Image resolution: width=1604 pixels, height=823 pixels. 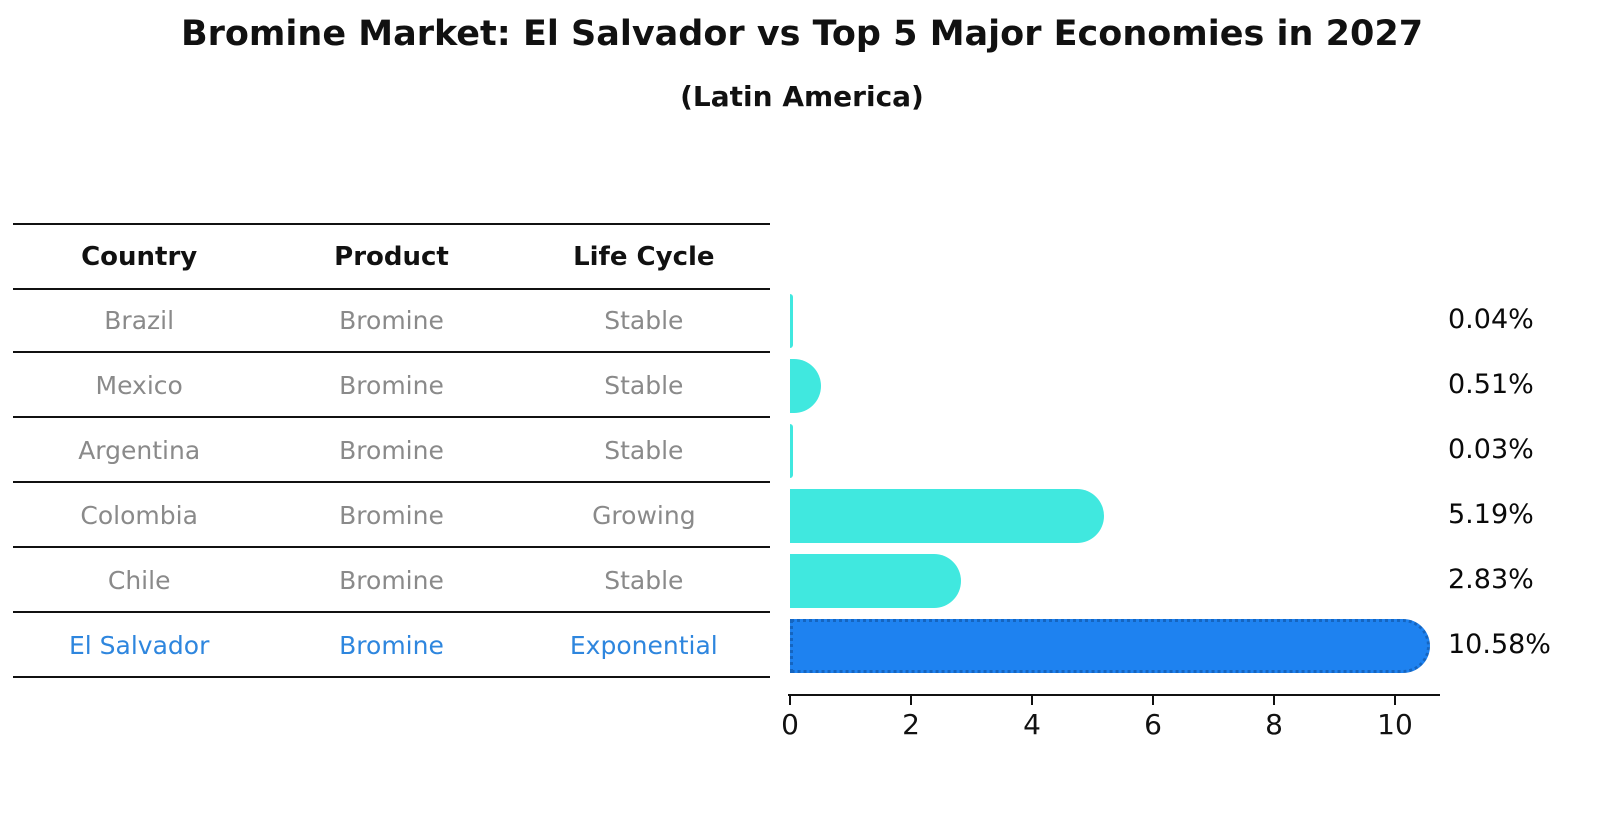 What do you see at coordinates (139, 515) in the screenshot?
I see `country-cell: Colombia` at bounding box center [139, 515].